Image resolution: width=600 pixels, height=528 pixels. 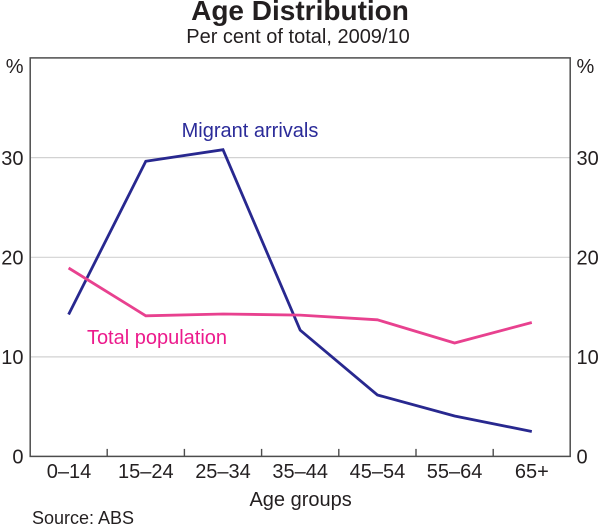 What do you see at coordinates (300, 472) in the screenshot?
I see `svg-text: 35–44` at bounding box center [300, 472].